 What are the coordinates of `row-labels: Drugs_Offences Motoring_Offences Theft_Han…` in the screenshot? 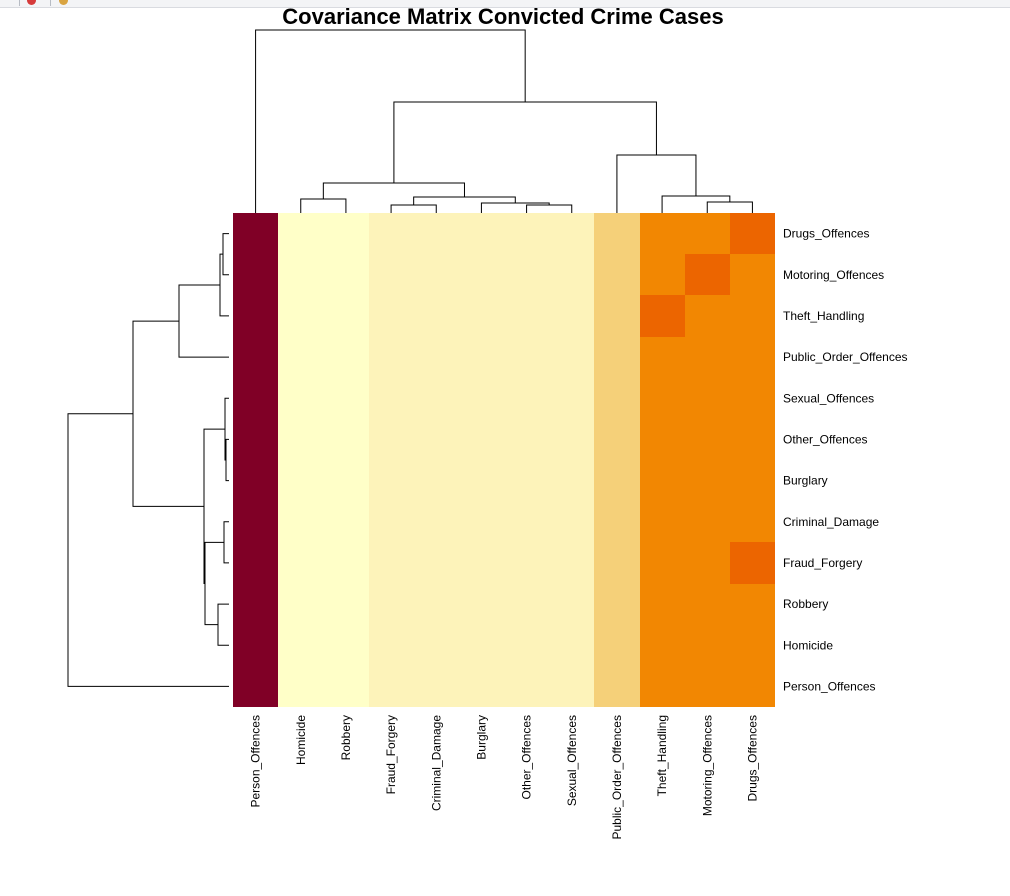 It's located at (845, 460).